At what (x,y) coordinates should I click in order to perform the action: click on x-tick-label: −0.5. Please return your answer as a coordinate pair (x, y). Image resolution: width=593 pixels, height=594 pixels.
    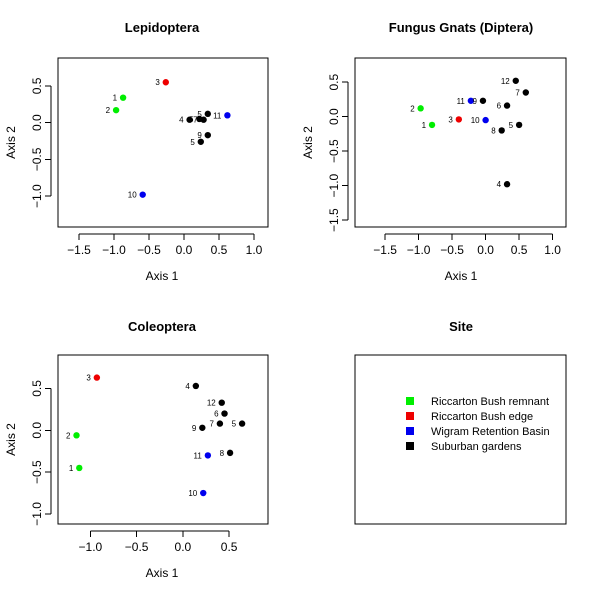
    Looking at the image, I should click on (452, 250).